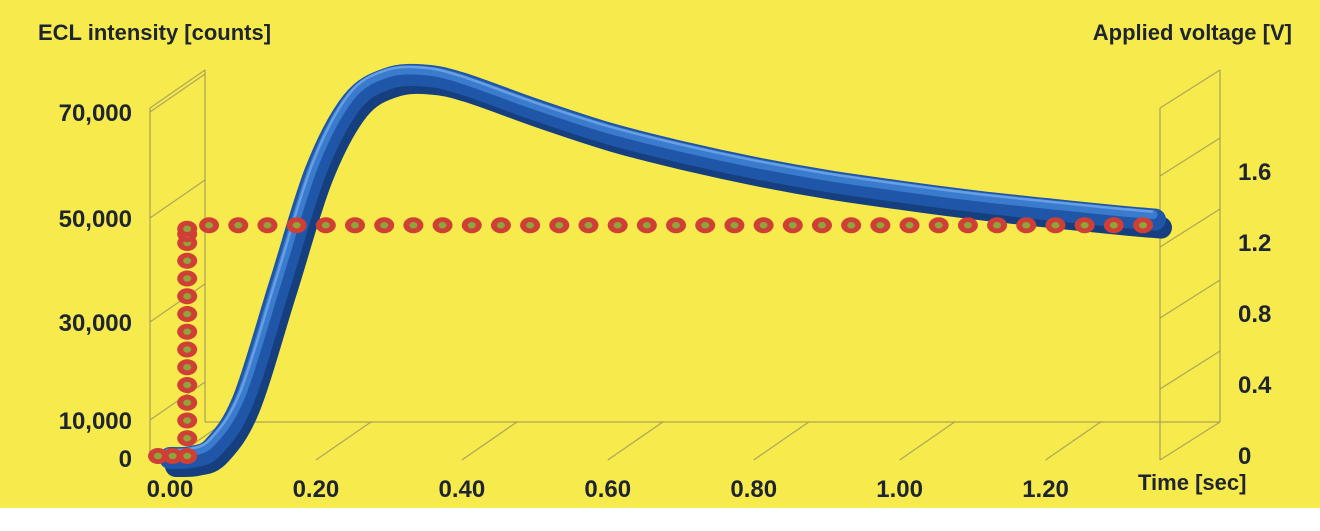  Describe the element at coordinates (177, 89) in the screenshot. I see `top-left-depth` at that location.